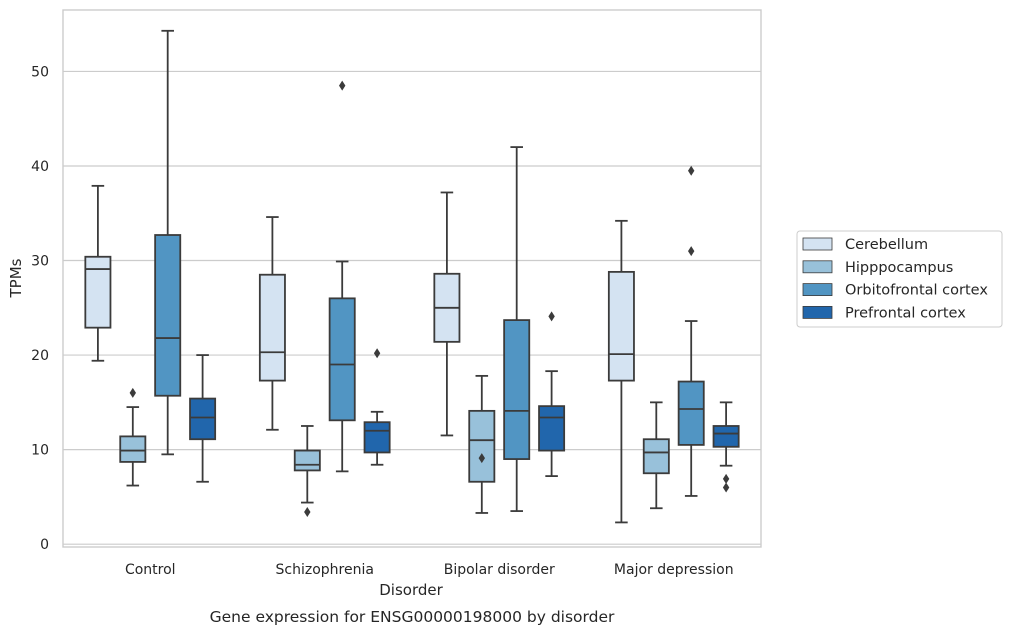  I want to click on box-orbitofrontal-cortex-major-depression, so click(691, 331).